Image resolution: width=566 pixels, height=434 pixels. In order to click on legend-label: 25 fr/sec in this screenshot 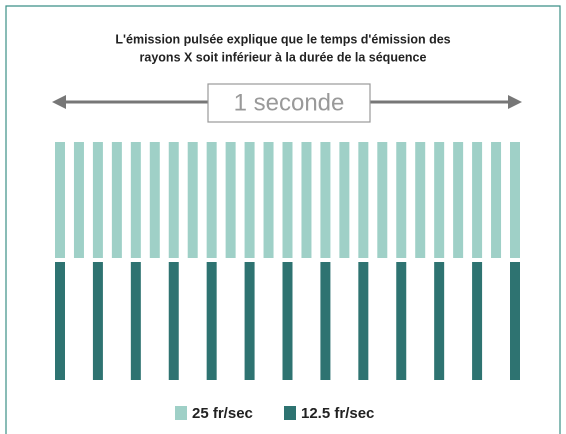, I will do `click(222, 413)`.